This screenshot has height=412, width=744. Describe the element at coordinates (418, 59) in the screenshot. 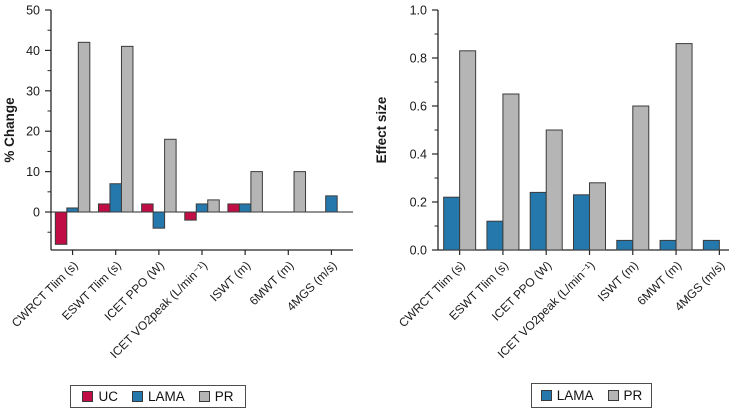

I see `y-tick-label: 0.8` at that location.